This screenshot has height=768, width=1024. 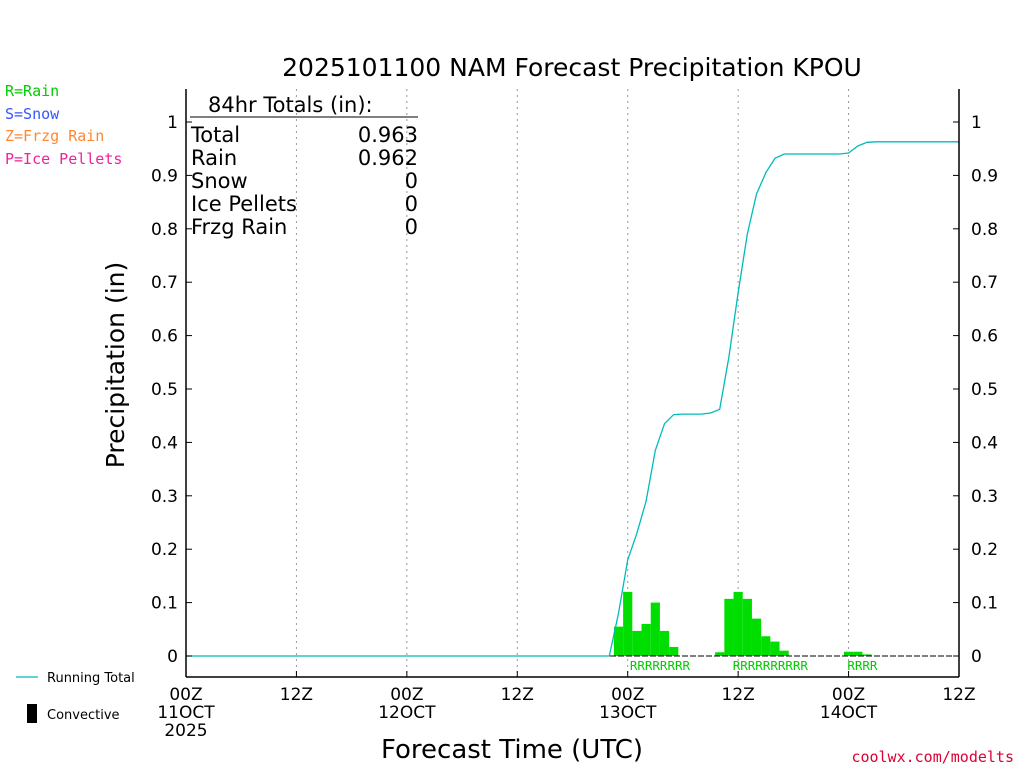 I want to click on legend-rain: R=Rain, so click(x=32, y=91).